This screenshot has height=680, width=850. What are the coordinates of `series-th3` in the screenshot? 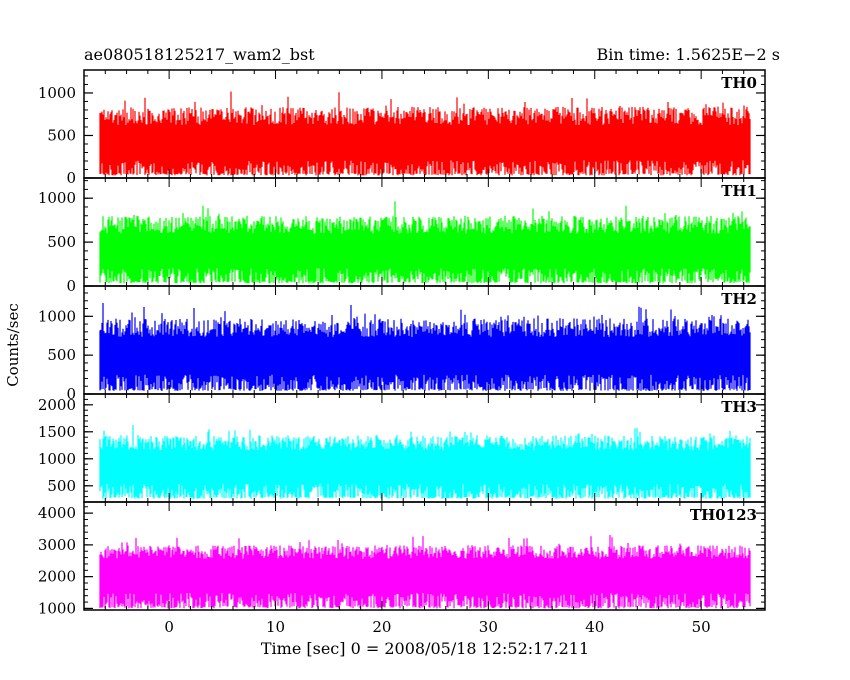 It's located at (425, 462).